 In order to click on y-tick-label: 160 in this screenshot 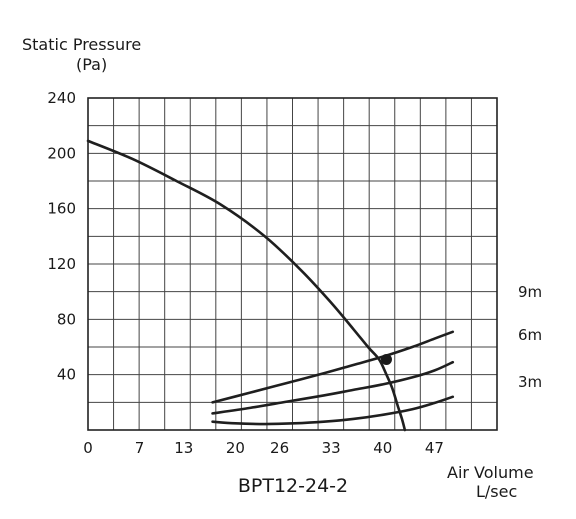, I will do `click(61, 209)`.